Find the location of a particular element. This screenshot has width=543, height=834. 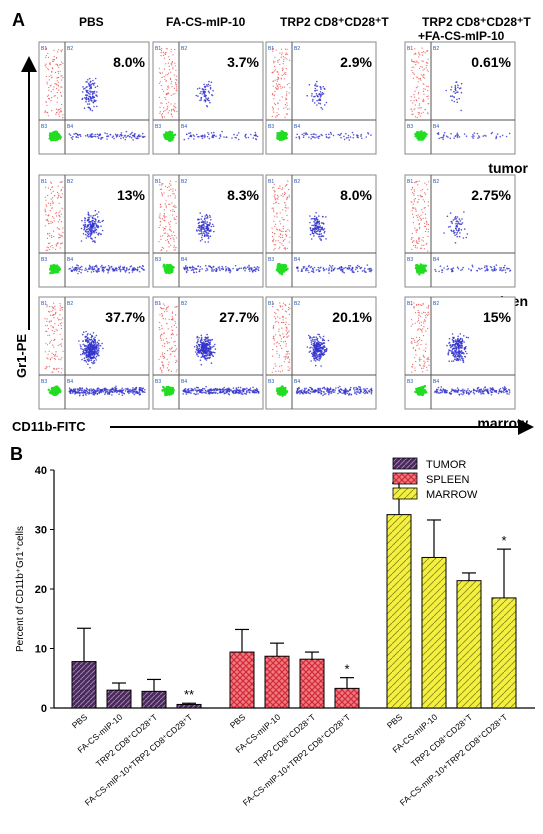

quadrant-label: B4 is located at coordinates (436, 260).